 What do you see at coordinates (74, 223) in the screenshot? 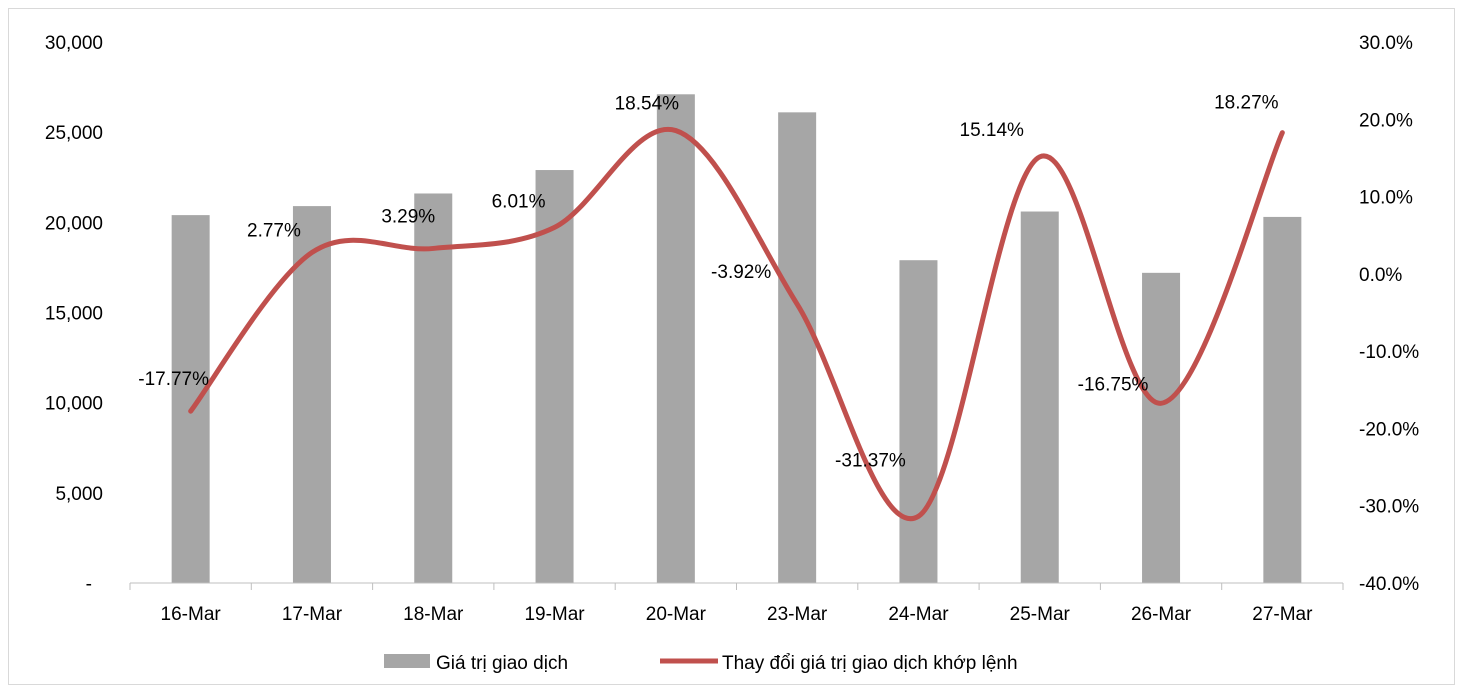
I see `y-left-tick-label: 20,000` at bounding box center [74, 223].